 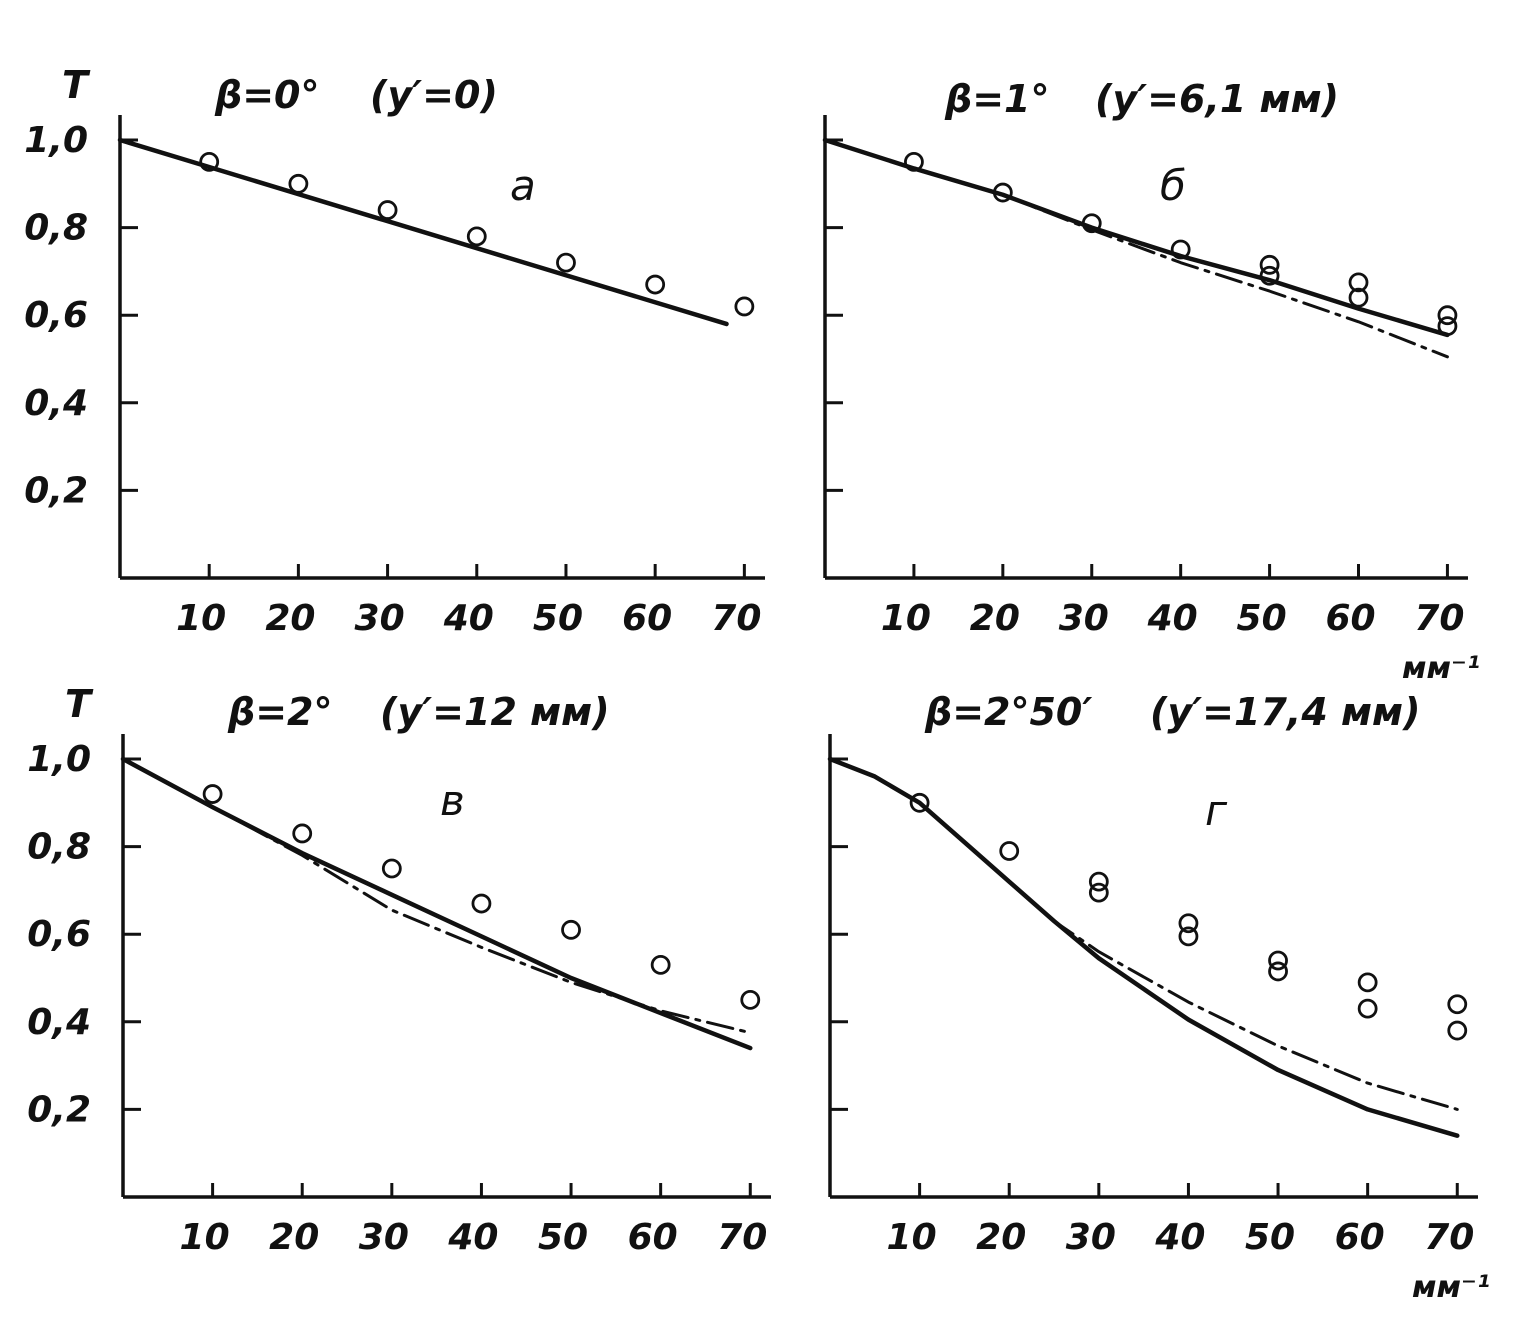 I want to click on chart-subtitle: (y′=17,4 мм), so click(x=1285, y=712).